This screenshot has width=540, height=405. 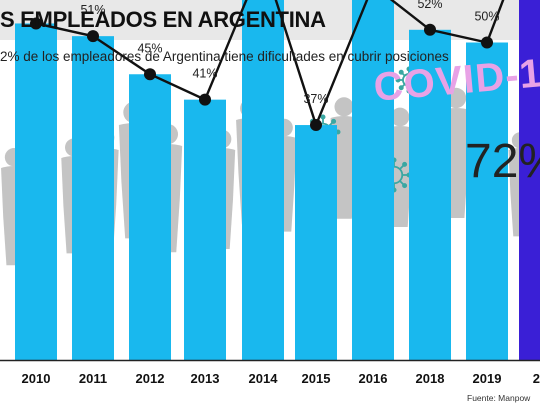 What do you see at coordinates (487, 42) in the screenshot?
I see `marker-2019` at bounding box center [487, 42].